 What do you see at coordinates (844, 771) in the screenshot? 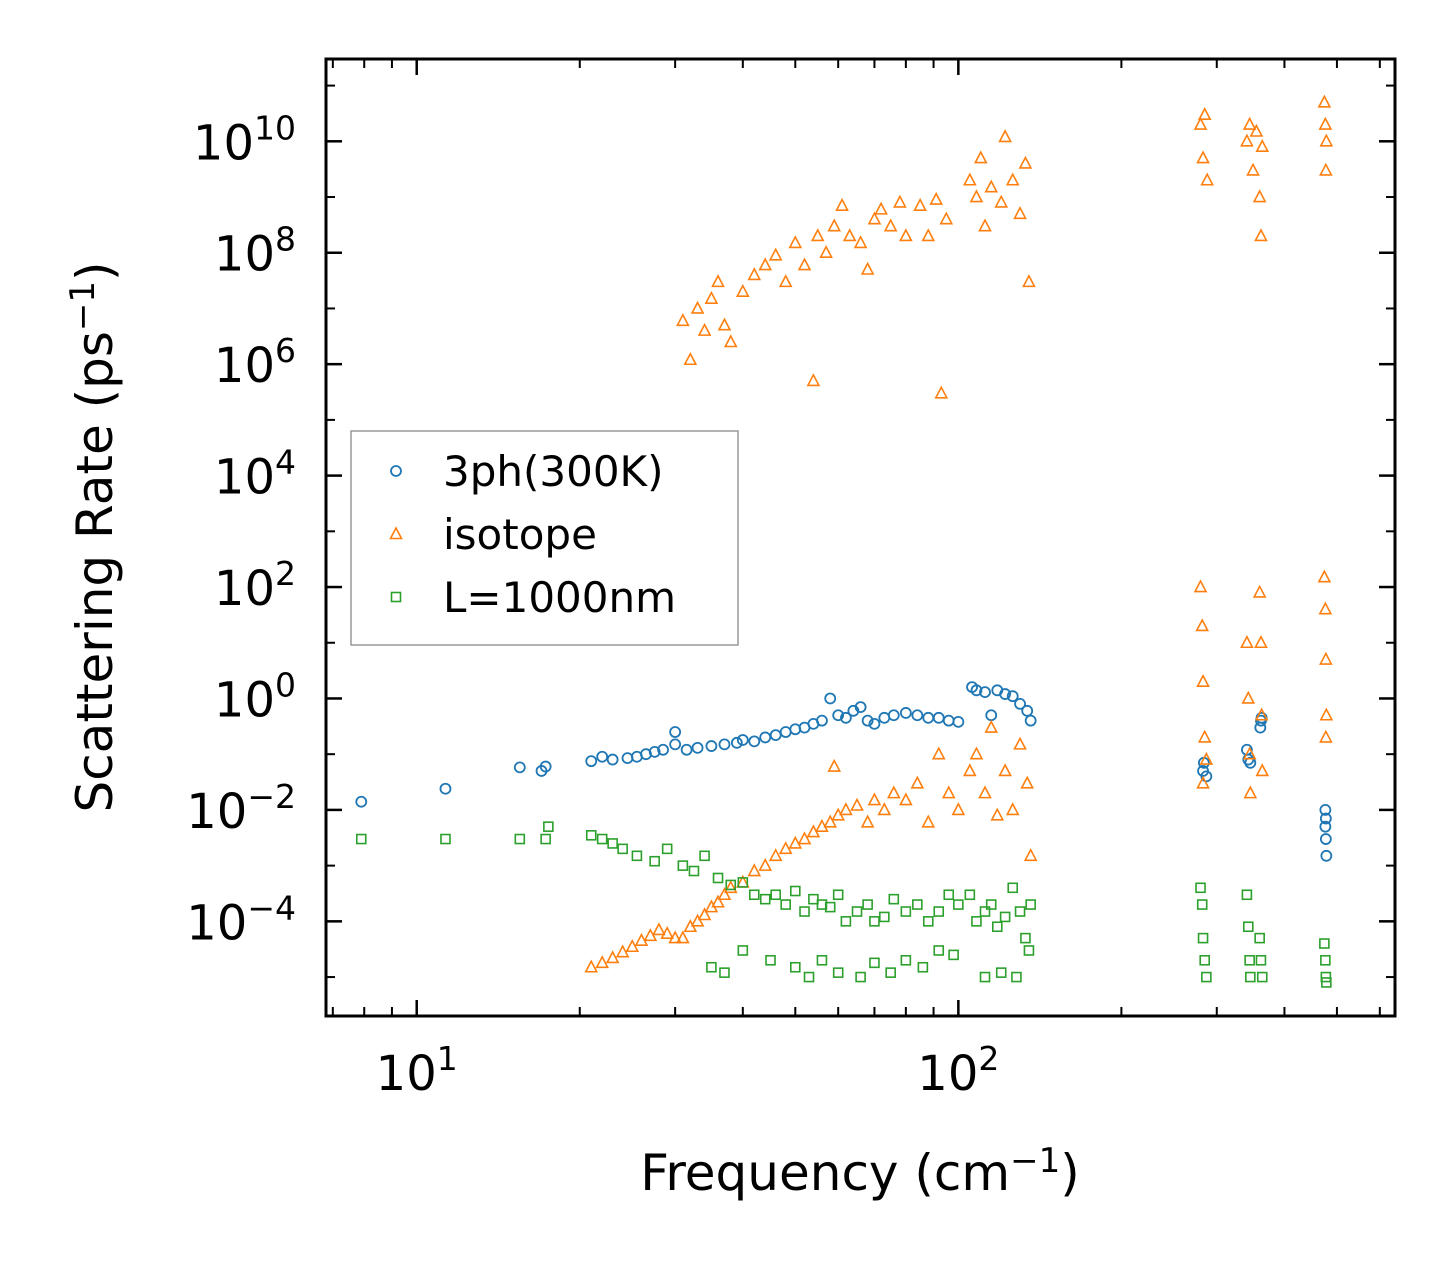
I see `series-circle` at bounding box center [844, 771].